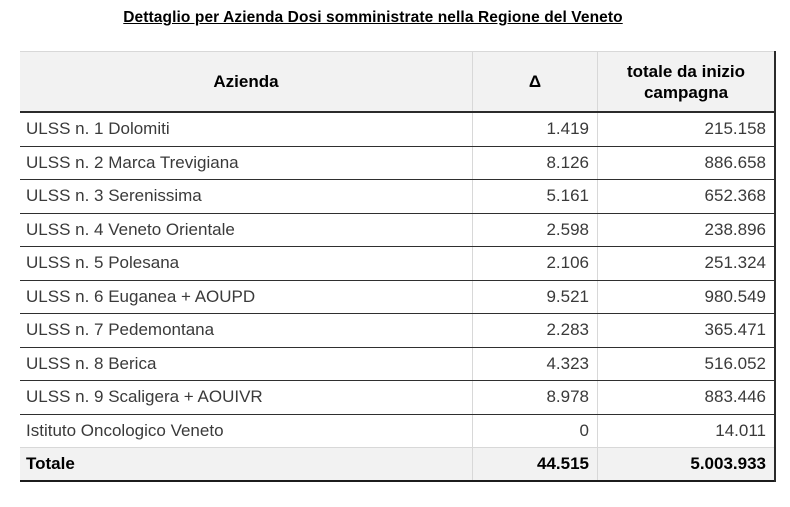 The image size is (790, 507). I want to click on cell-totale: 652.368, so click(685, 196).